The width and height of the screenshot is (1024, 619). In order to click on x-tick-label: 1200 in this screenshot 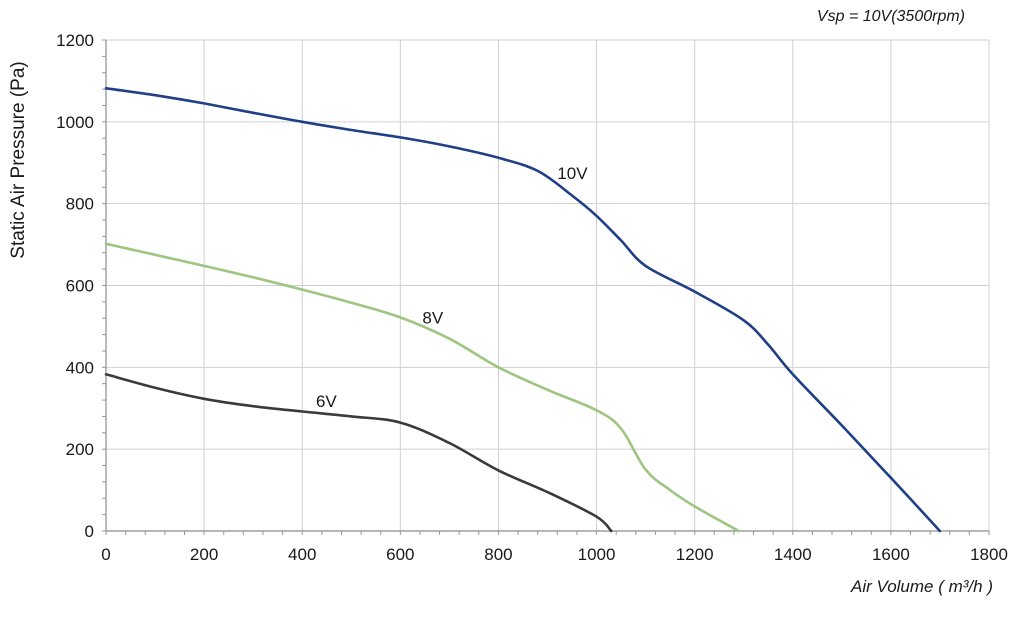, I will do `click(695, 554)`.